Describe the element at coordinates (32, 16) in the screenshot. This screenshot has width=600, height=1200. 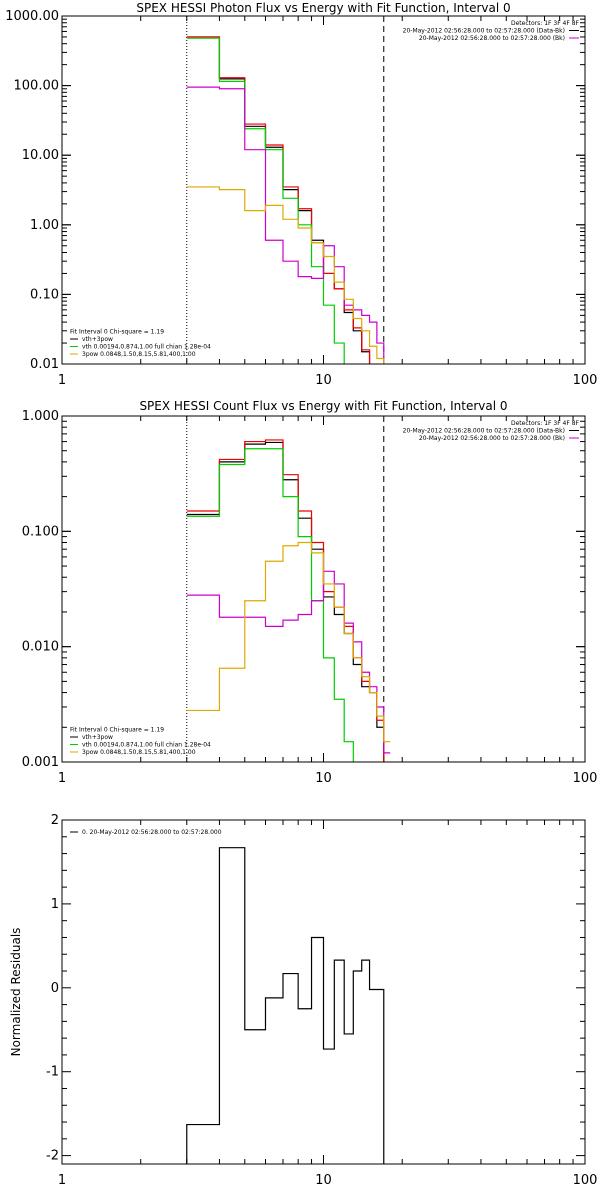
I see `y-tick-label: 1000.00` at that location.